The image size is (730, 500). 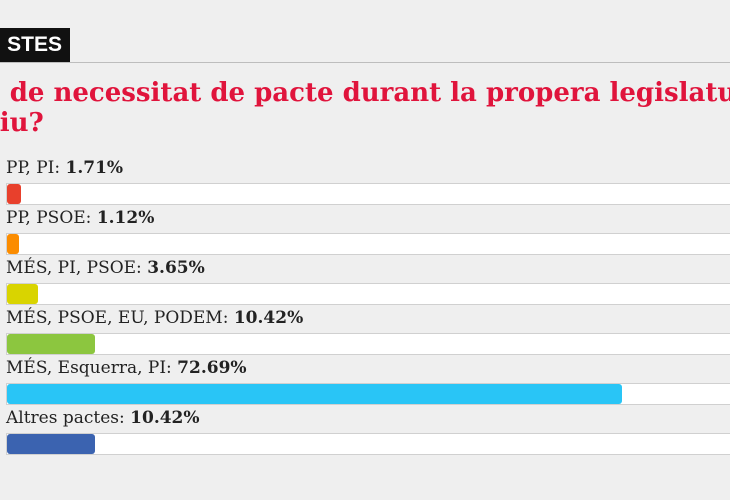 I want to click on section-header: STES, so click(x=365, y=45).